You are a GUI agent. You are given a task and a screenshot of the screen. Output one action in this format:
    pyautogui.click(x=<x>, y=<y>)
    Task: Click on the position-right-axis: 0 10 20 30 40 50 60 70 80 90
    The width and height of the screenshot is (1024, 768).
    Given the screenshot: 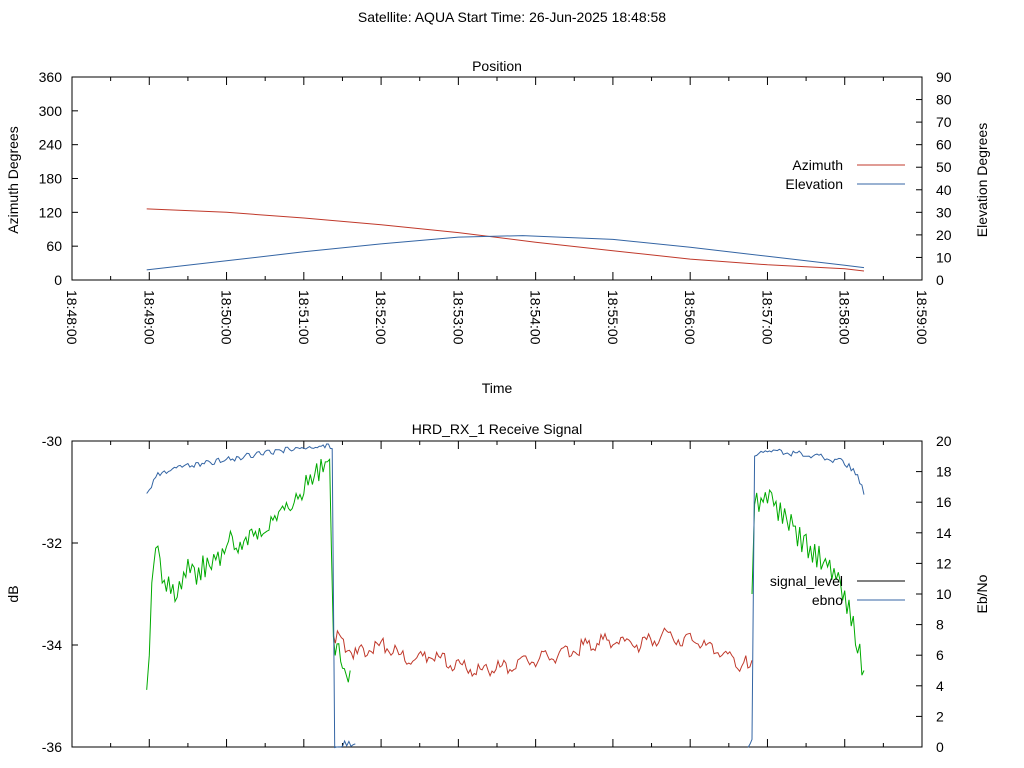 What is the action you would take?
    pyautogui.click(x=934, y=178)
    